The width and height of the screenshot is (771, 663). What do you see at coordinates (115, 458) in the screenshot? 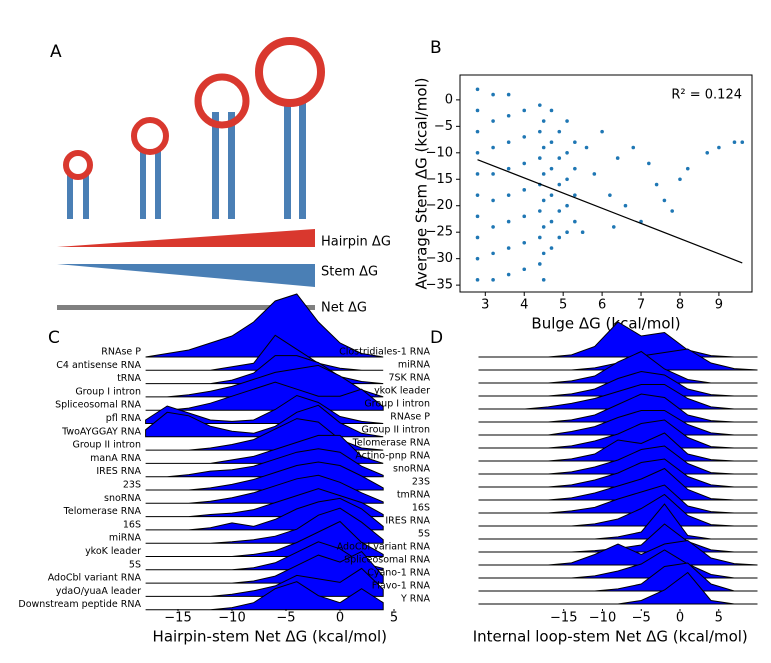
I see `ridge-label: manA RNA` at bounding box center [115, 458].